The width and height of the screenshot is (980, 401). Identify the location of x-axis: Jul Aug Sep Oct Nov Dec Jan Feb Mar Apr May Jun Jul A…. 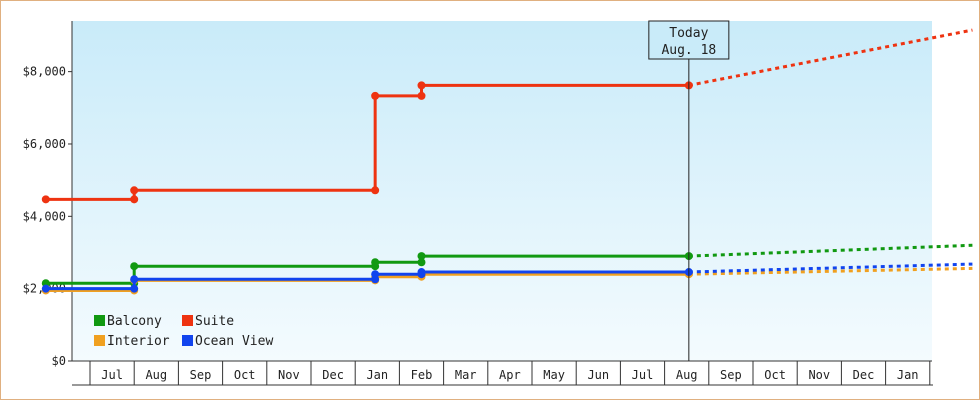
(502, 373).